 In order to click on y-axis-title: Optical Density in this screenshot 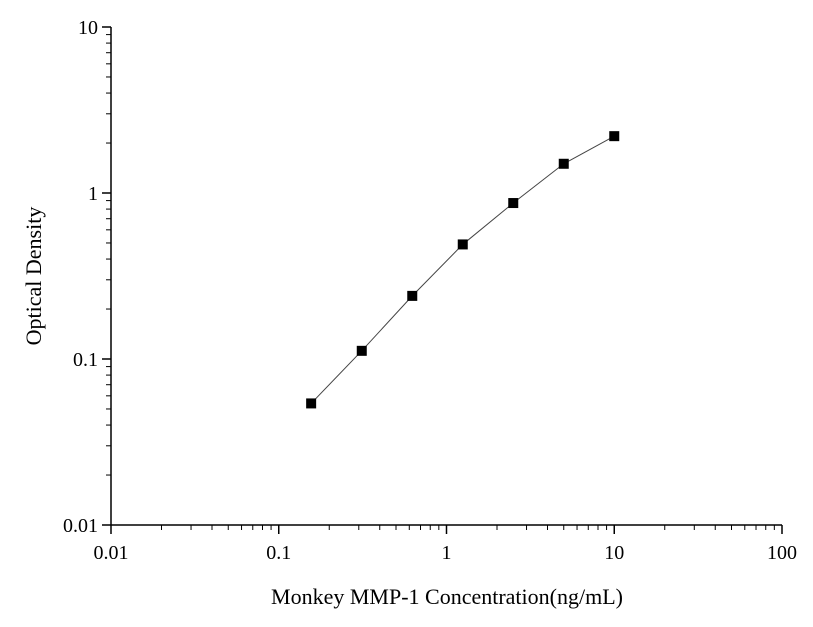, I will do `click(33, 276)`.